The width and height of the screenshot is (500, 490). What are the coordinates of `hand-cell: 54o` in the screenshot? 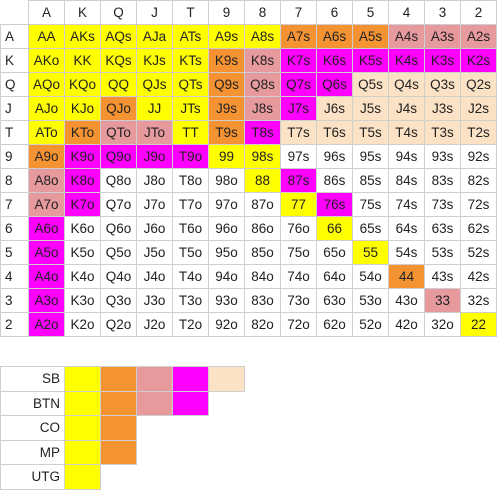 It's located at (370, 276).